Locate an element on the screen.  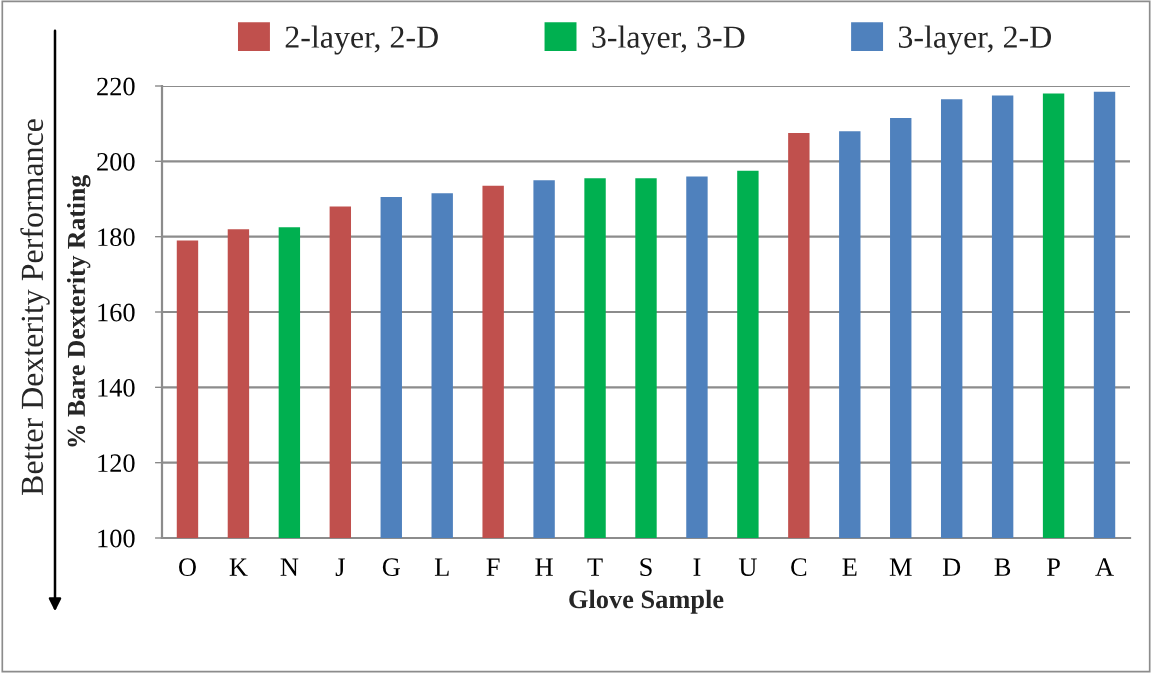
y-tick-label: 200 is located at coordinates (116, 161).